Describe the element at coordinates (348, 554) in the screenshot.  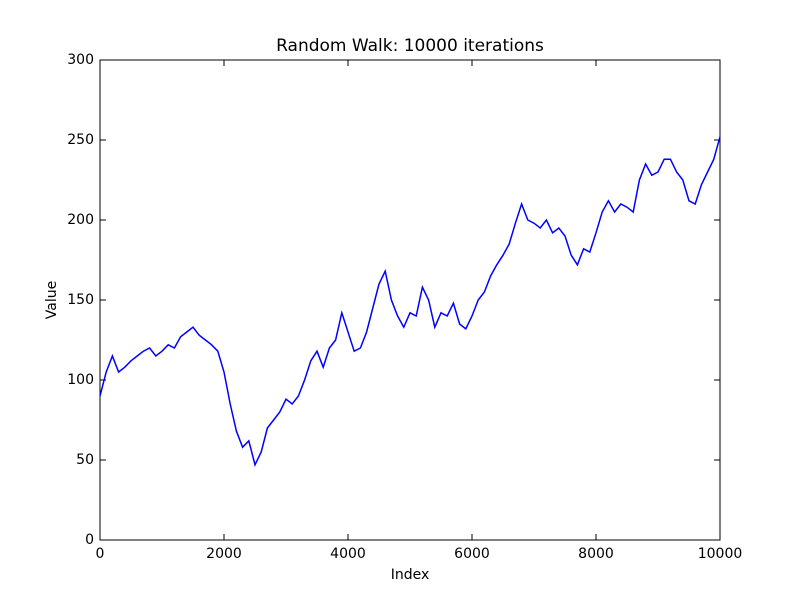
I see `x-tick-label: 4000` at that location.